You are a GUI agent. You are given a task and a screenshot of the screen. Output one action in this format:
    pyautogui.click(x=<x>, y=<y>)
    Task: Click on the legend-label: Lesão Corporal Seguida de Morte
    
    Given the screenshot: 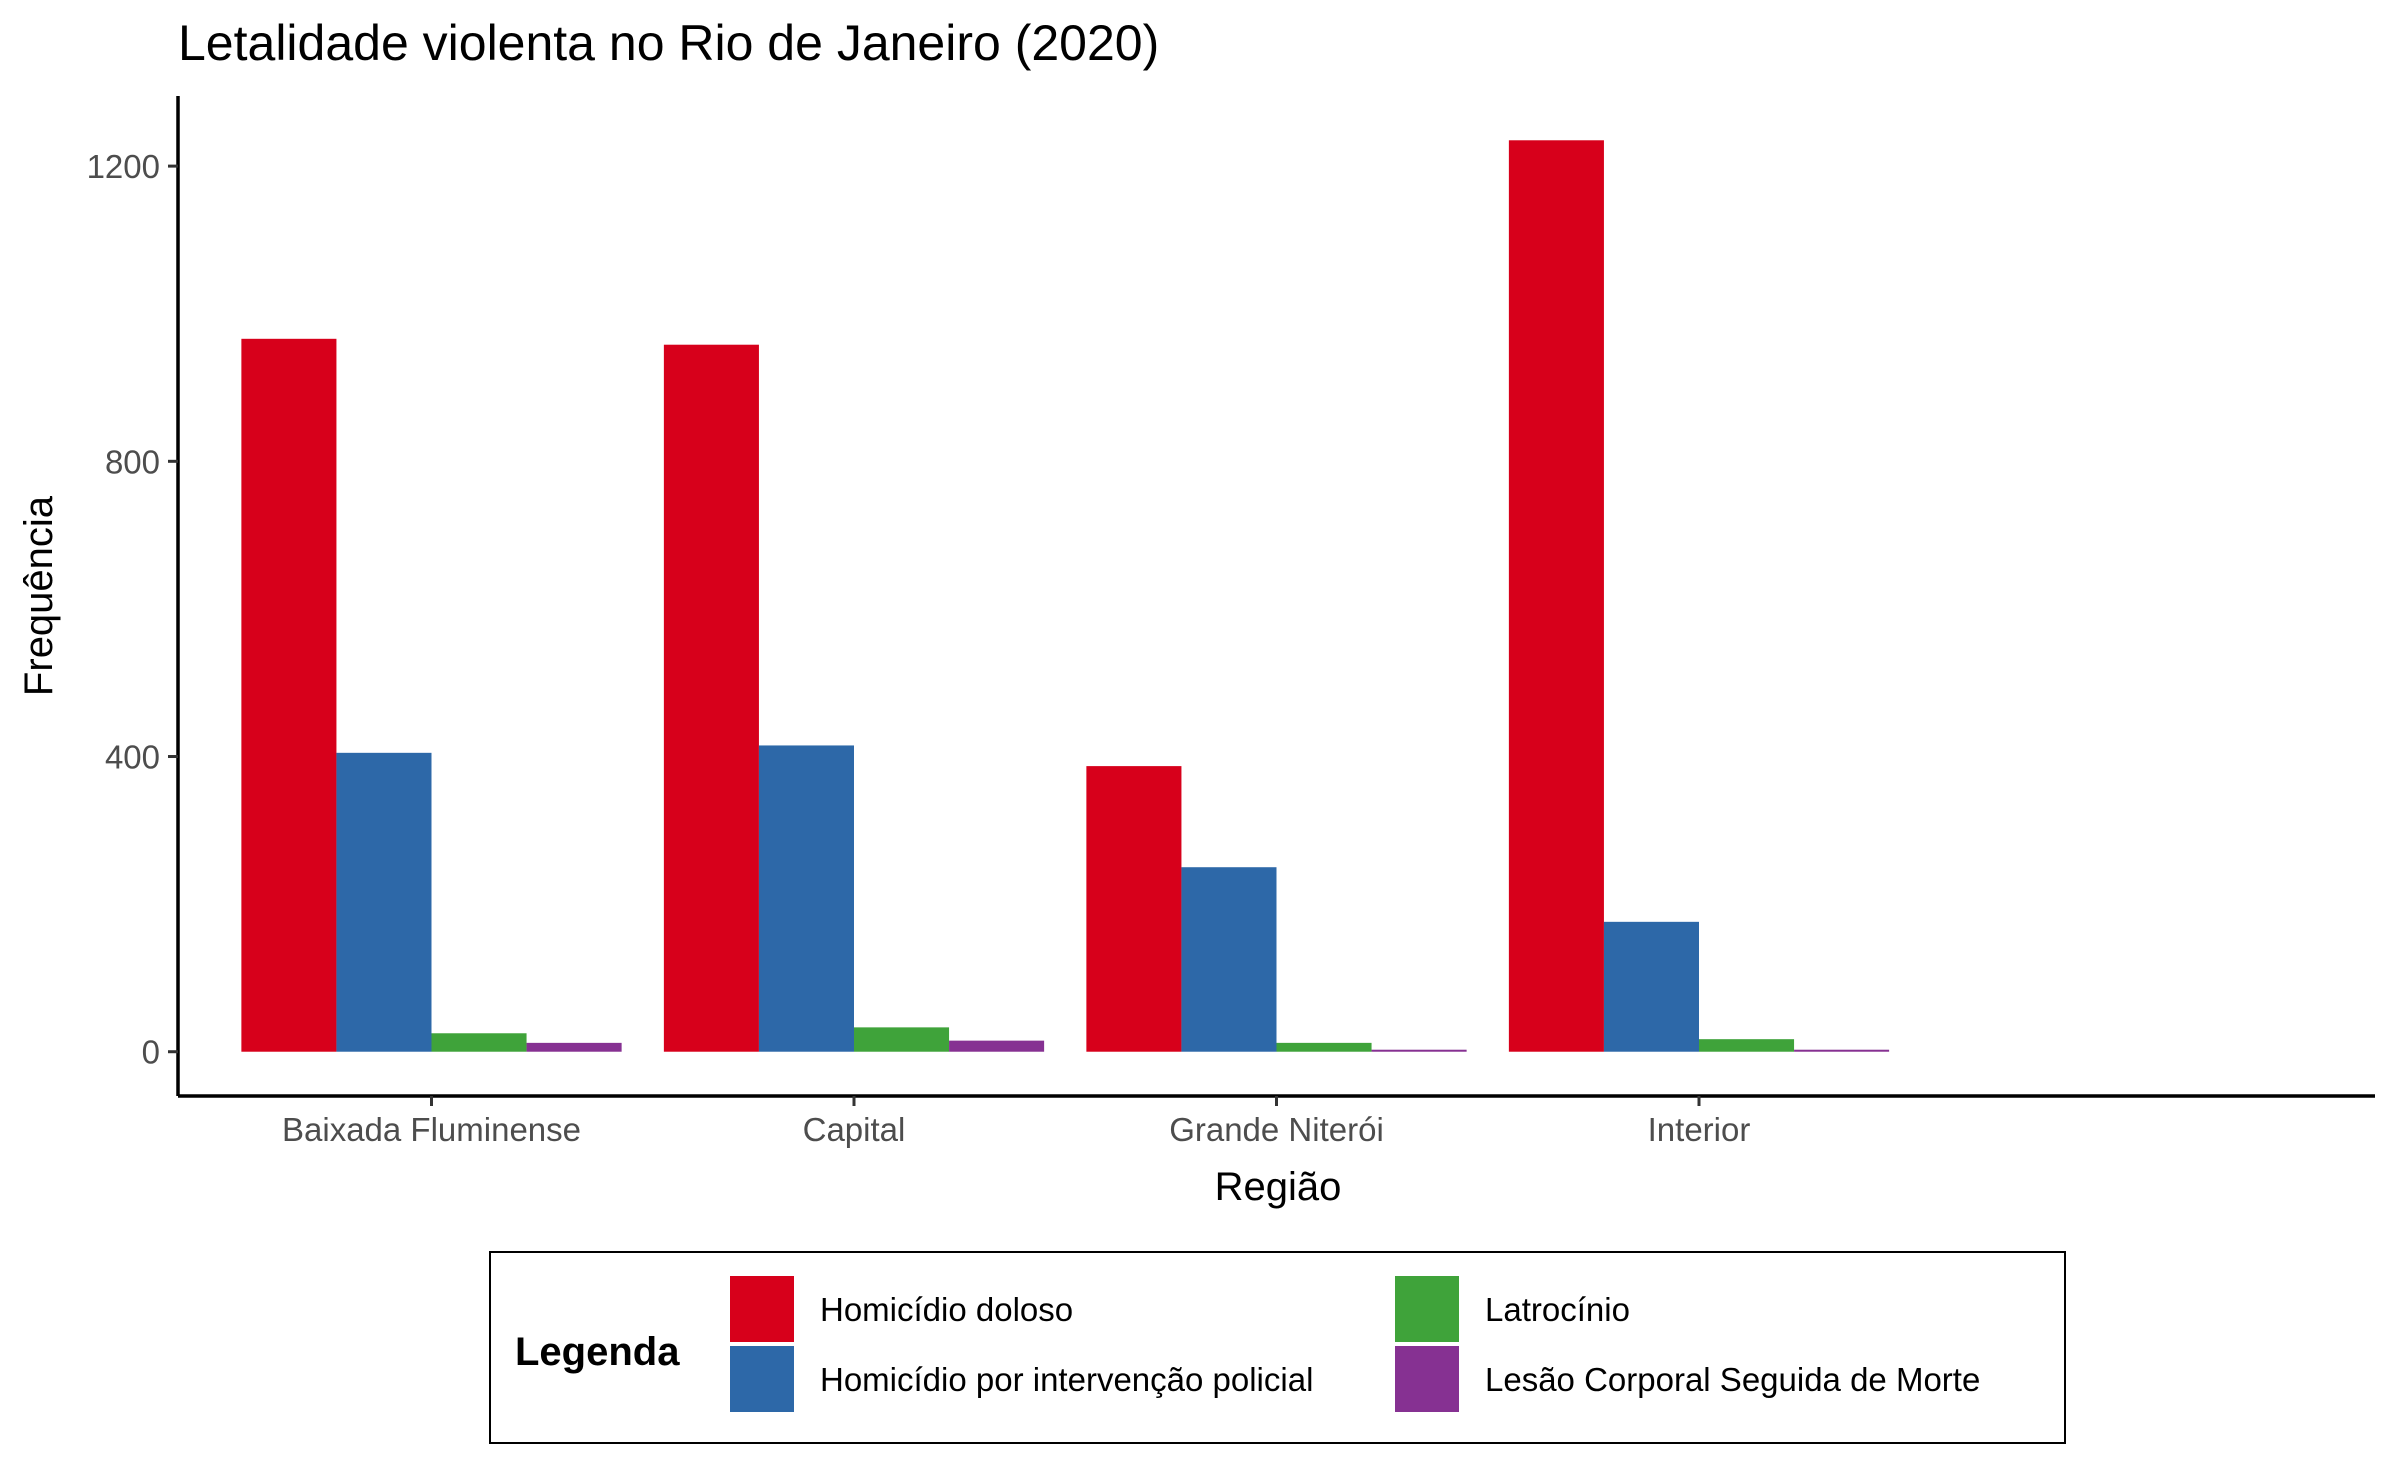 What is the action you would take?
    pyautogui.click(x=1732, y=1379)
    